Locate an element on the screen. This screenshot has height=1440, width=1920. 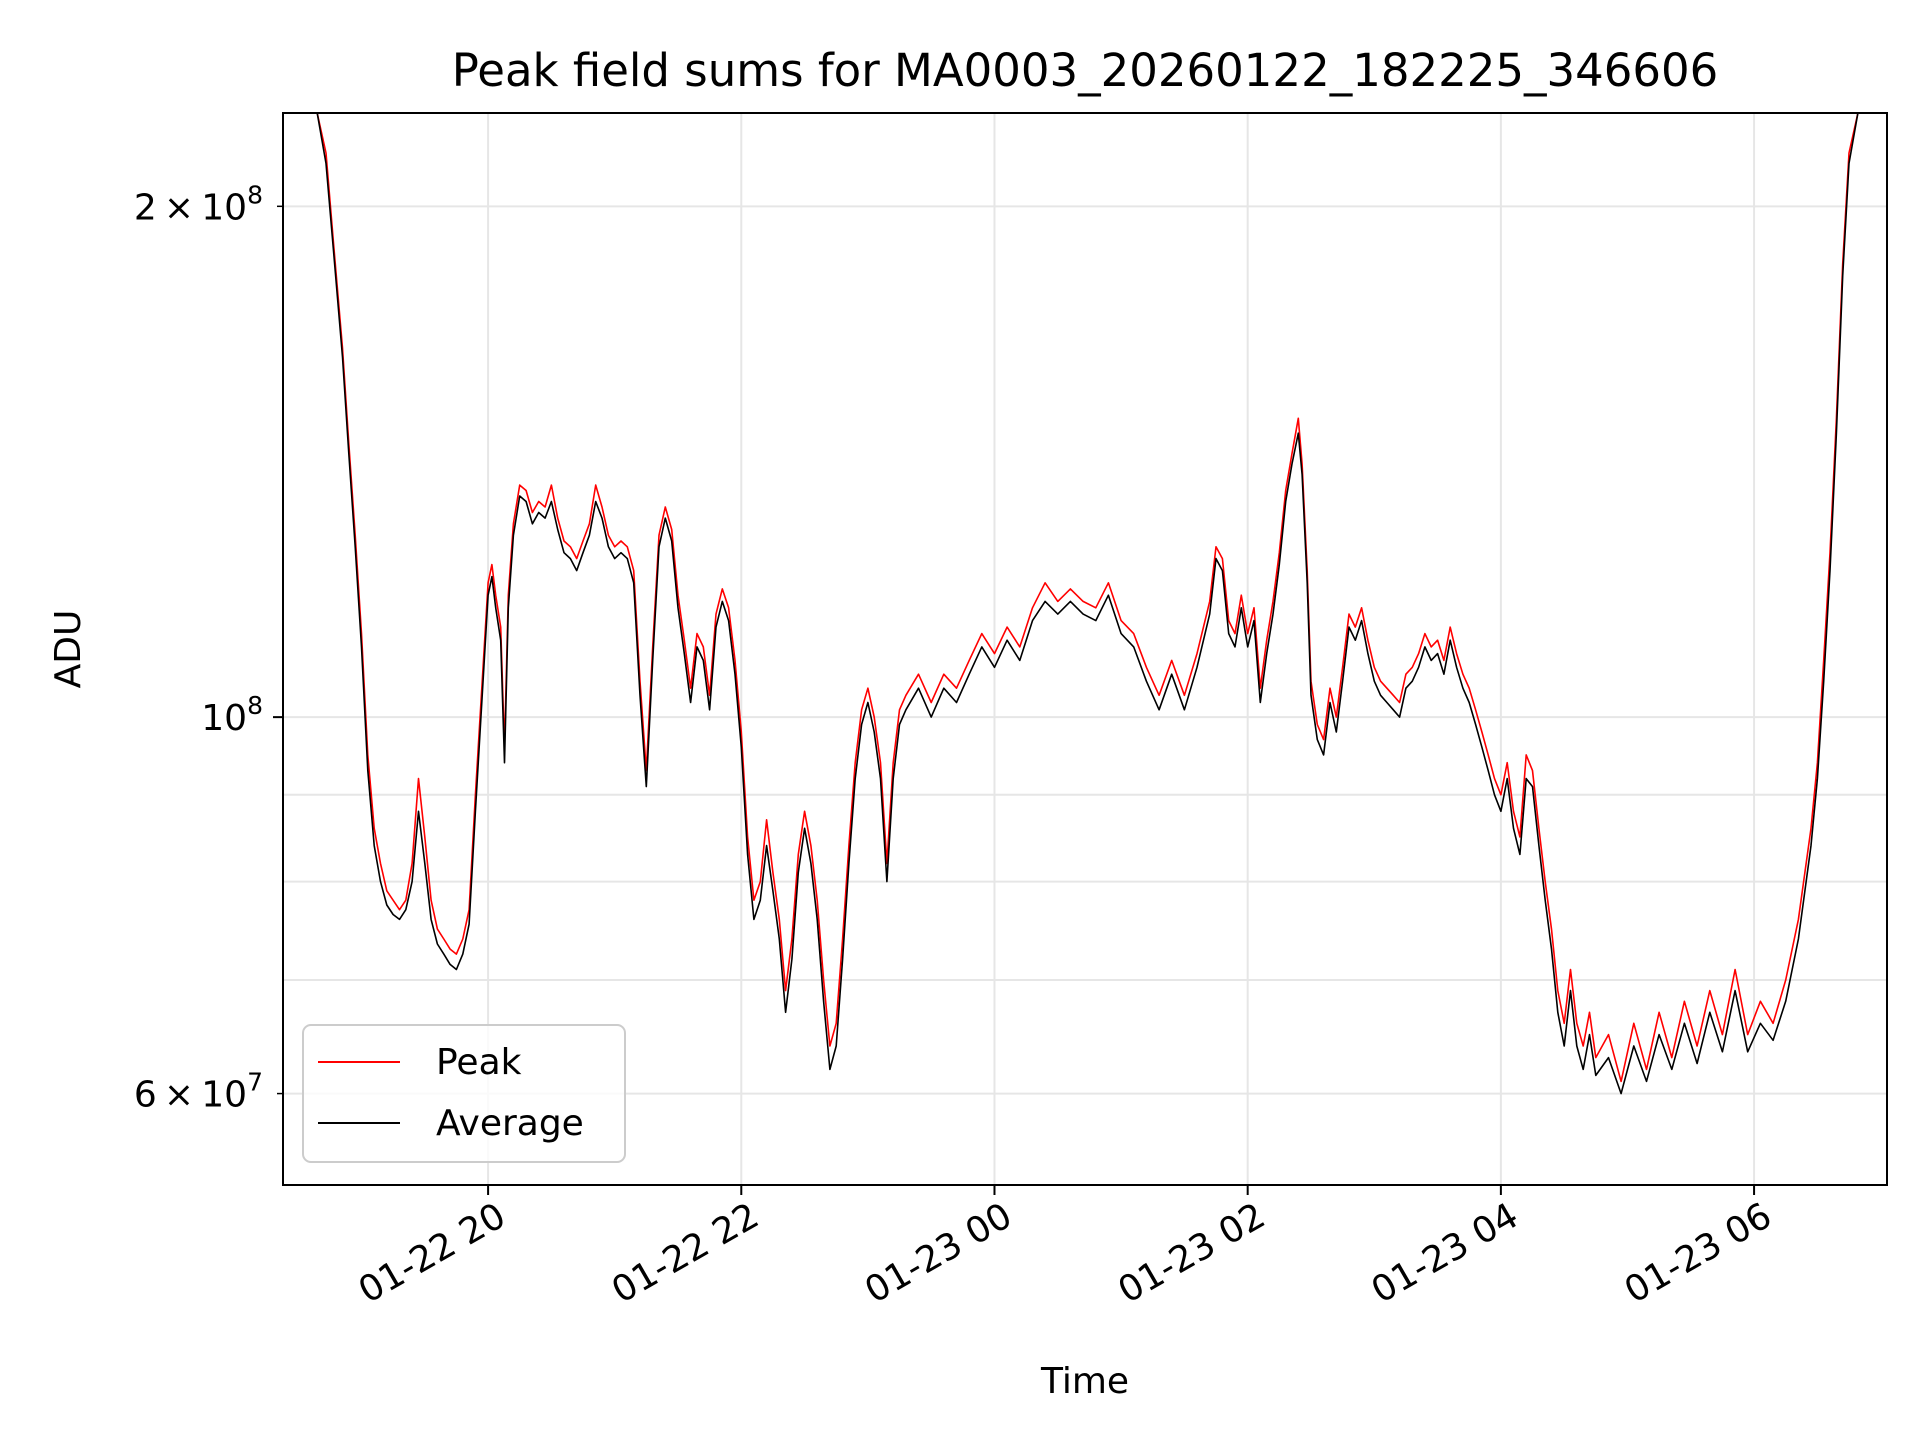
y-tick-label-major-0: 108 is located at coordinates (232, 715).